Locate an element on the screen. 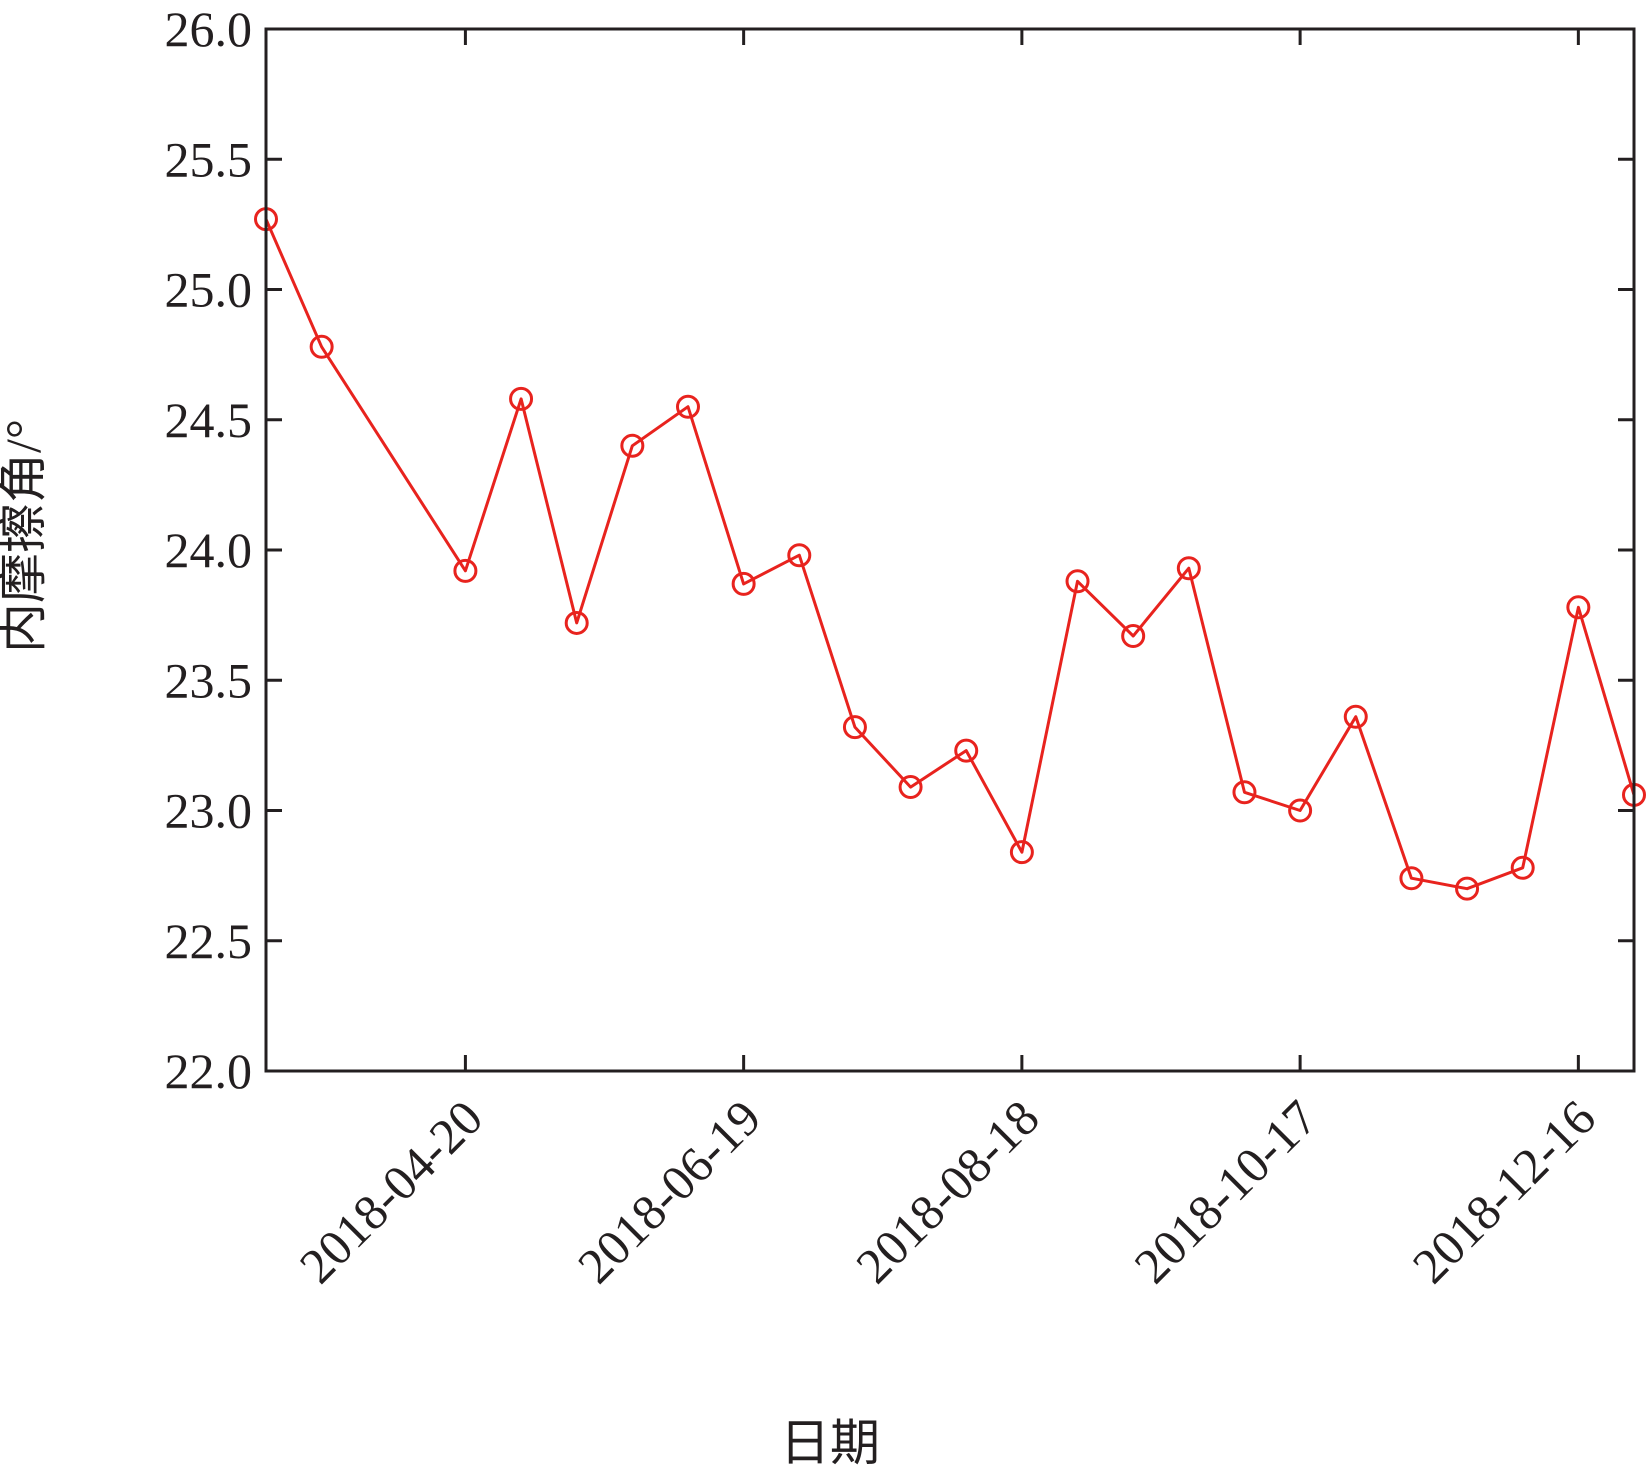 This screenshot has width=1650, height=1472. y-tick-label: 23.0 is located at coordinates (209, 811).